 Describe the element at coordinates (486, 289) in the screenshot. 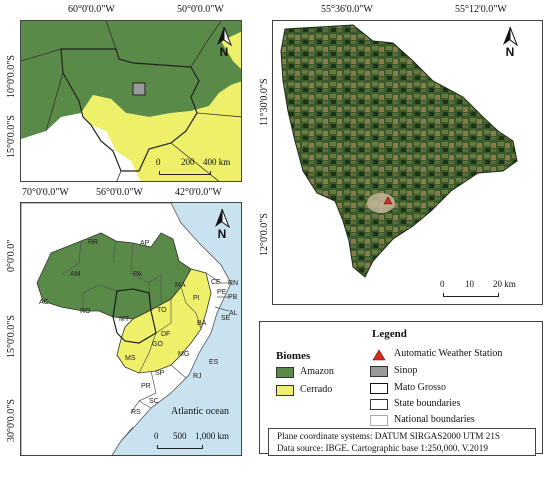

I see `scale-bar-main: 0 10 20 km` at that location.